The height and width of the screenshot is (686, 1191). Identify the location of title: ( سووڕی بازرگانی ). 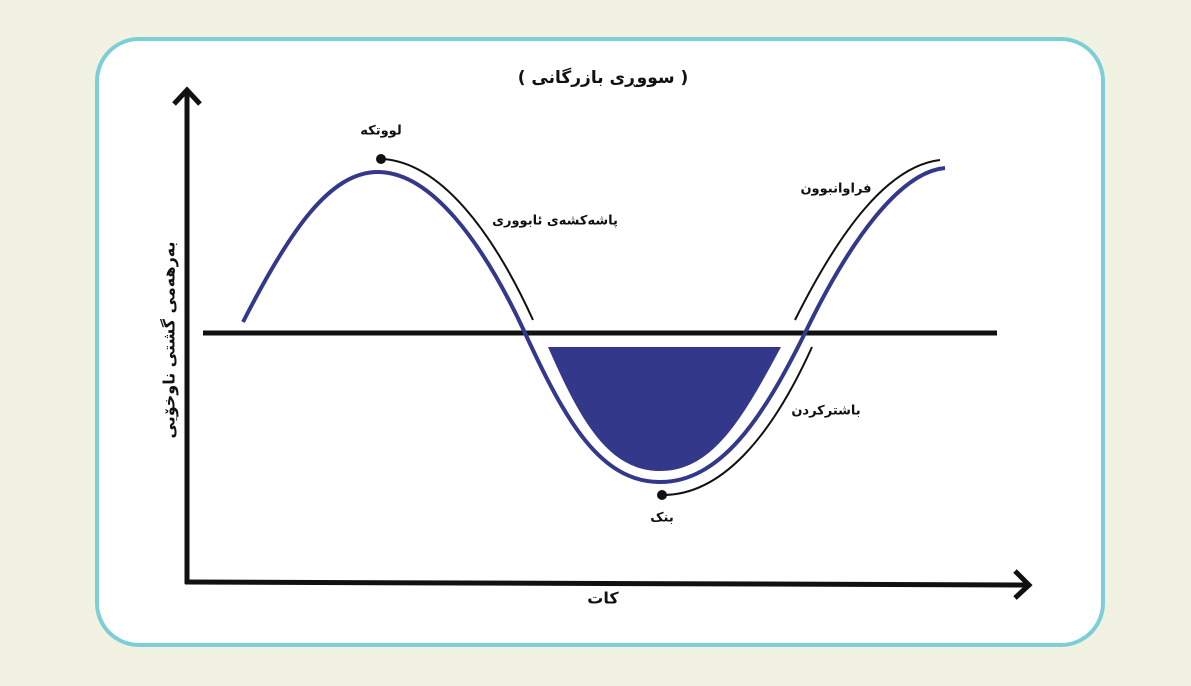
(603, 77).